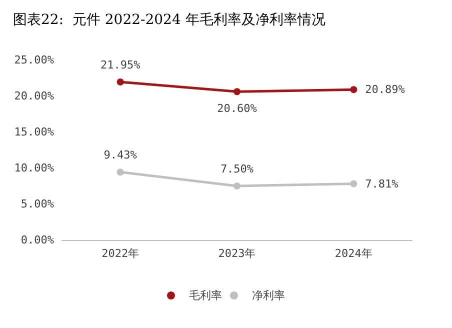 The width and height of the screenshot is (452, 328). I want to click on data-label: 9.43%, so click(121, 155).